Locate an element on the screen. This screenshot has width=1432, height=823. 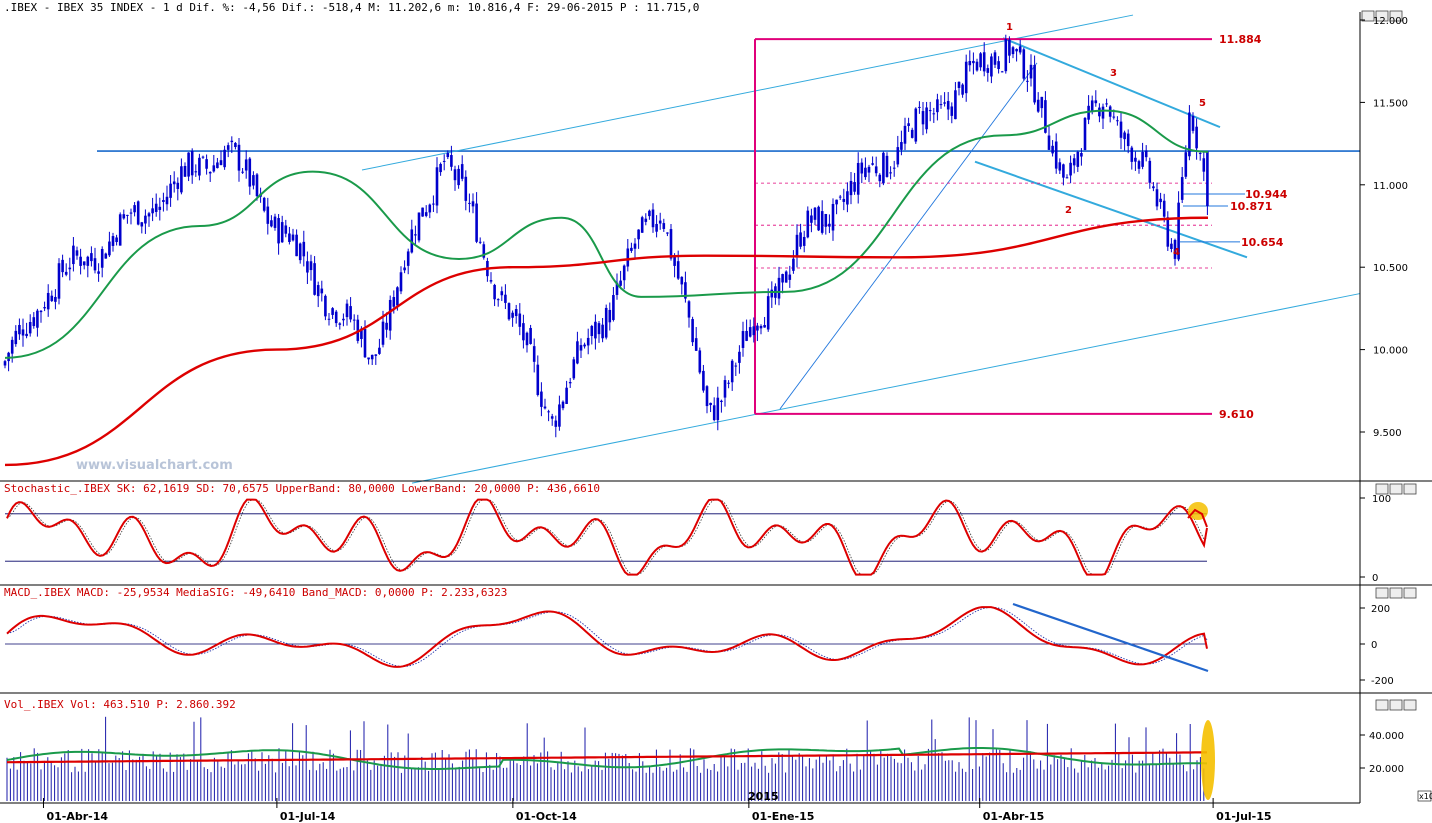
macd-tick-label: 0 is located at coordinates (1374, 645).